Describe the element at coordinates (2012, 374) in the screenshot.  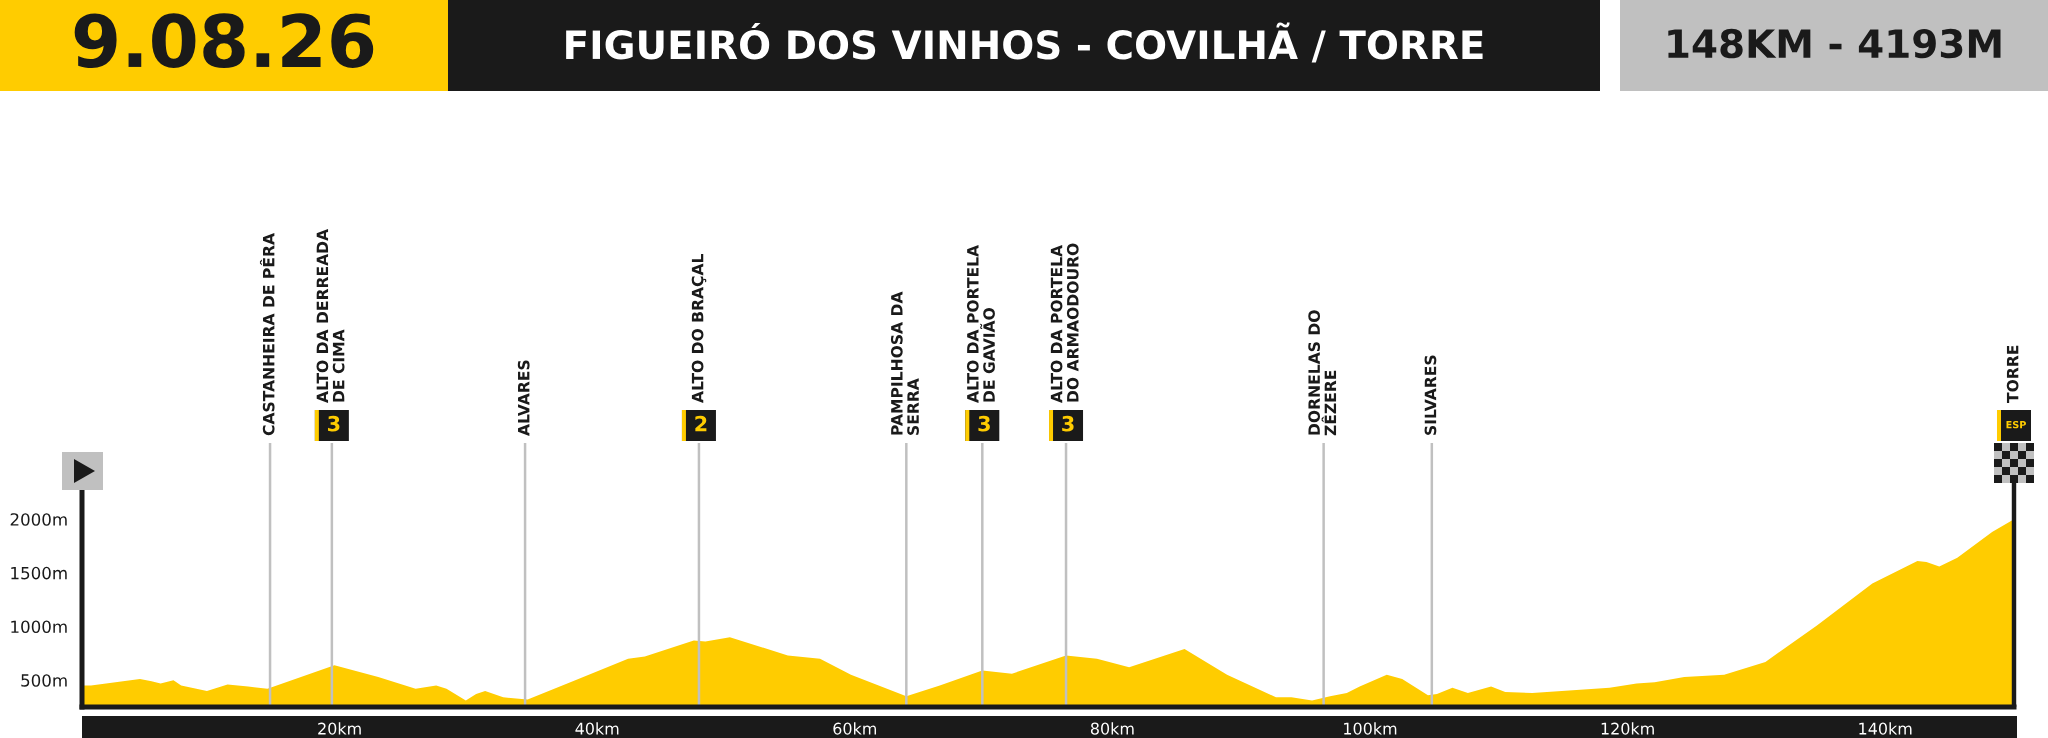
I see `ref-line-label: TORRE` at that location.